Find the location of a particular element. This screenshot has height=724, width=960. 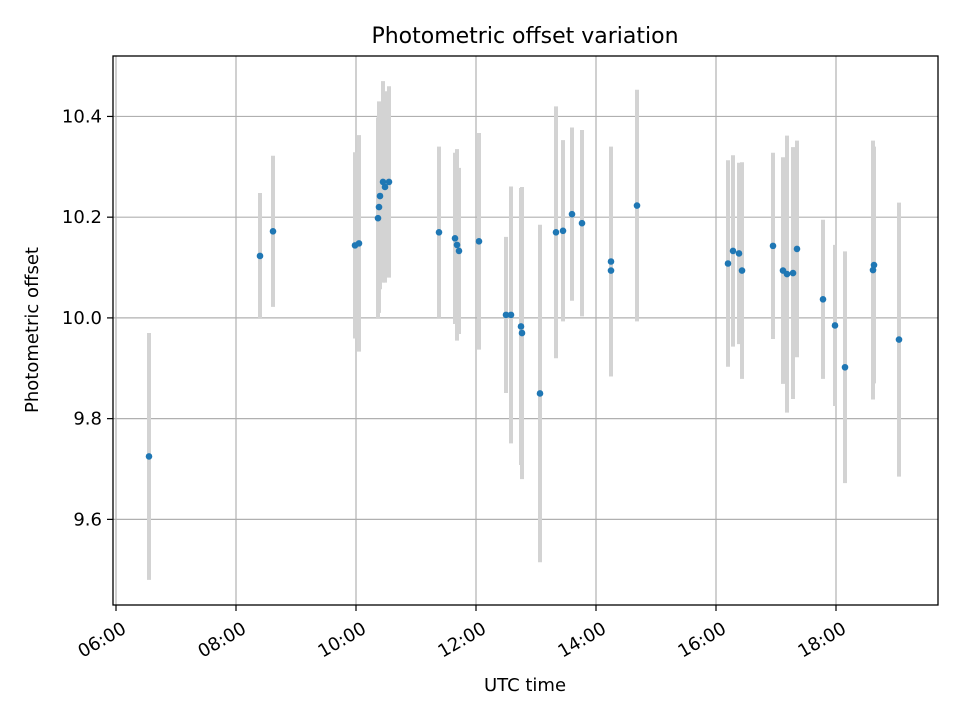

y-tick-label: 10.2 is located at coordinates (82, 217).